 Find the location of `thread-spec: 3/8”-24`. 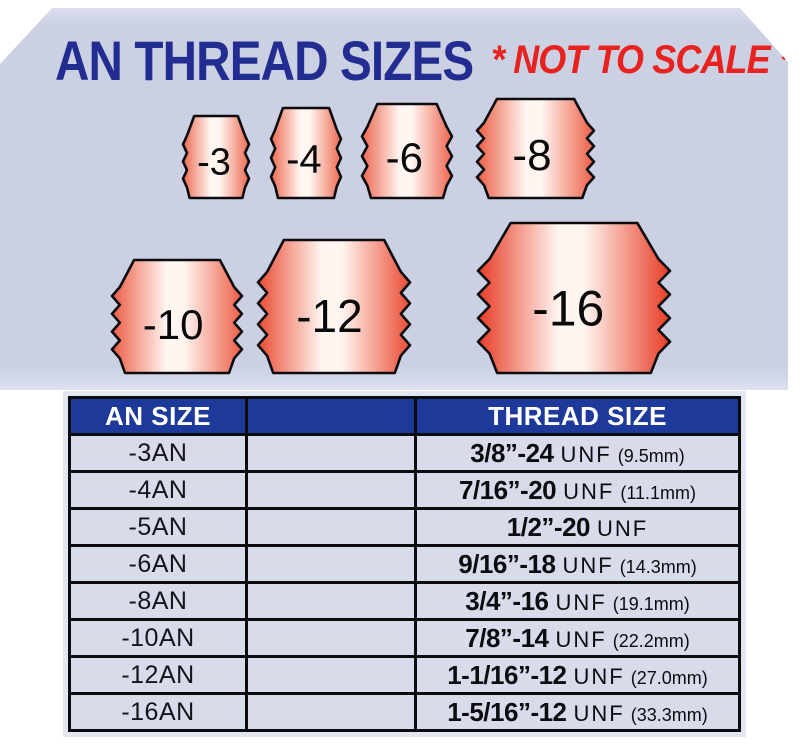

thread-spec: 3/8”-24 is located at coordinates (512, 452).